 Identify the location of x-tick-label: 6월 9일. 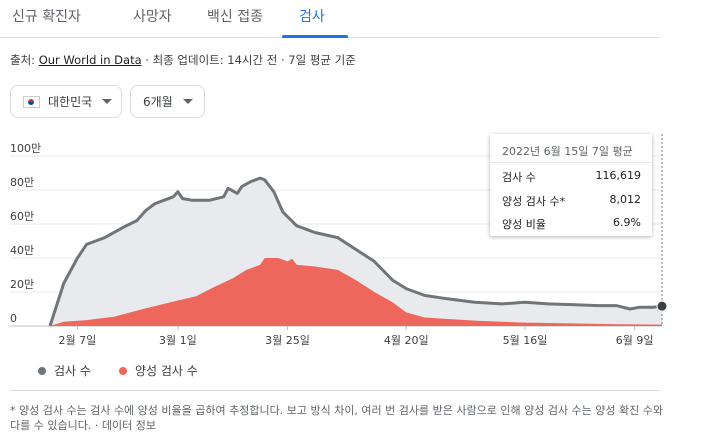
(635, 340).